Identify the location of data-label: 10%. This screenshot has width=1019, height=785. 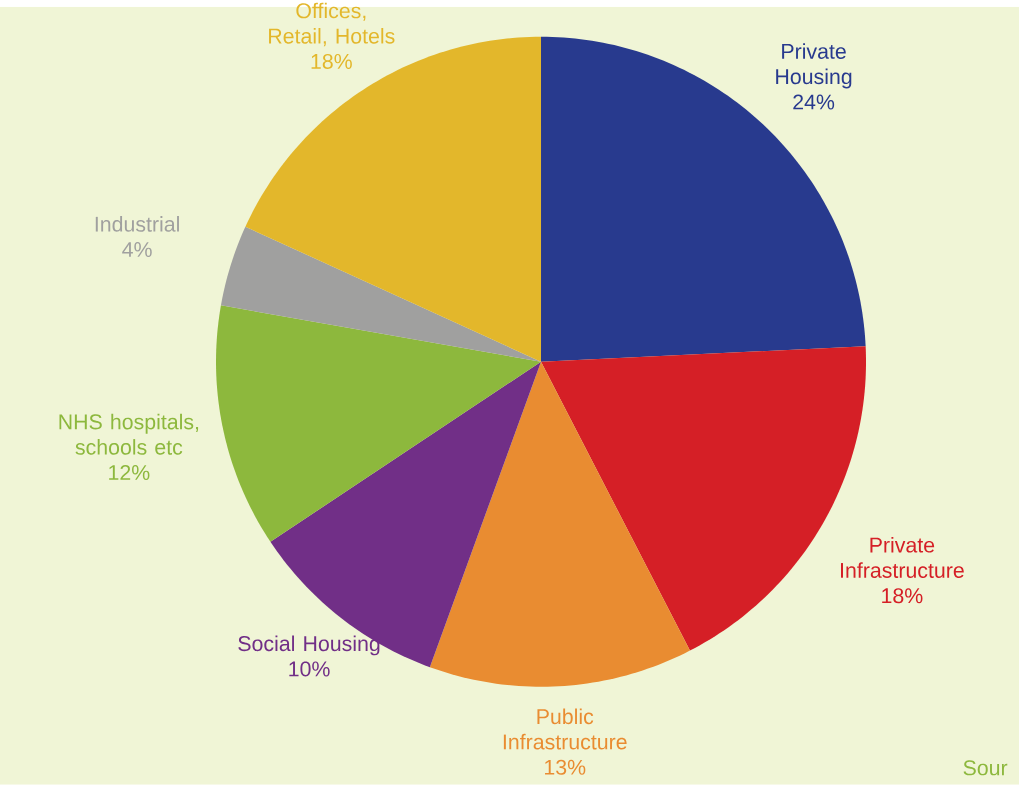
(309, 669).